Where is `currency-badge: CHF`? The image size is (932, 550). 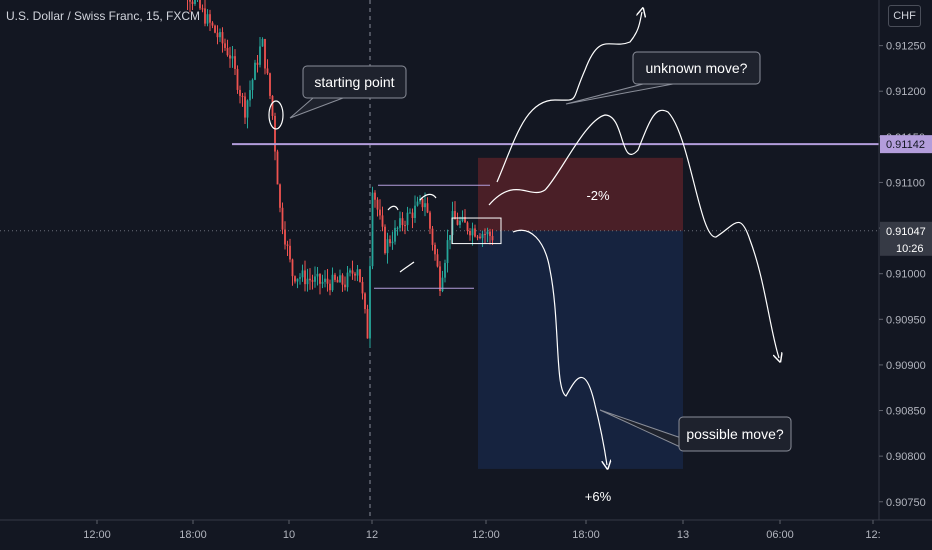 currency-badge: CHF is located at coordinates (904, 16).